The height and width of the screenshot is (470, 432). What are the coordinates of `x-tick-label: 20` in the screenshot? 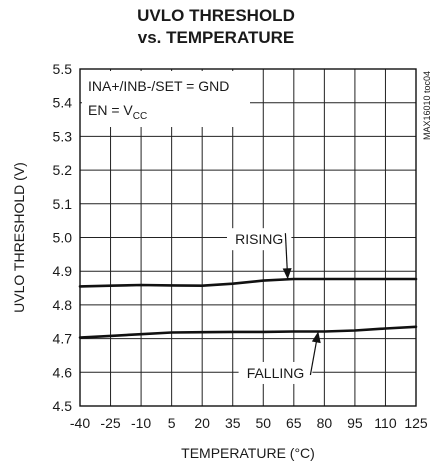 It's located at (202, 423).